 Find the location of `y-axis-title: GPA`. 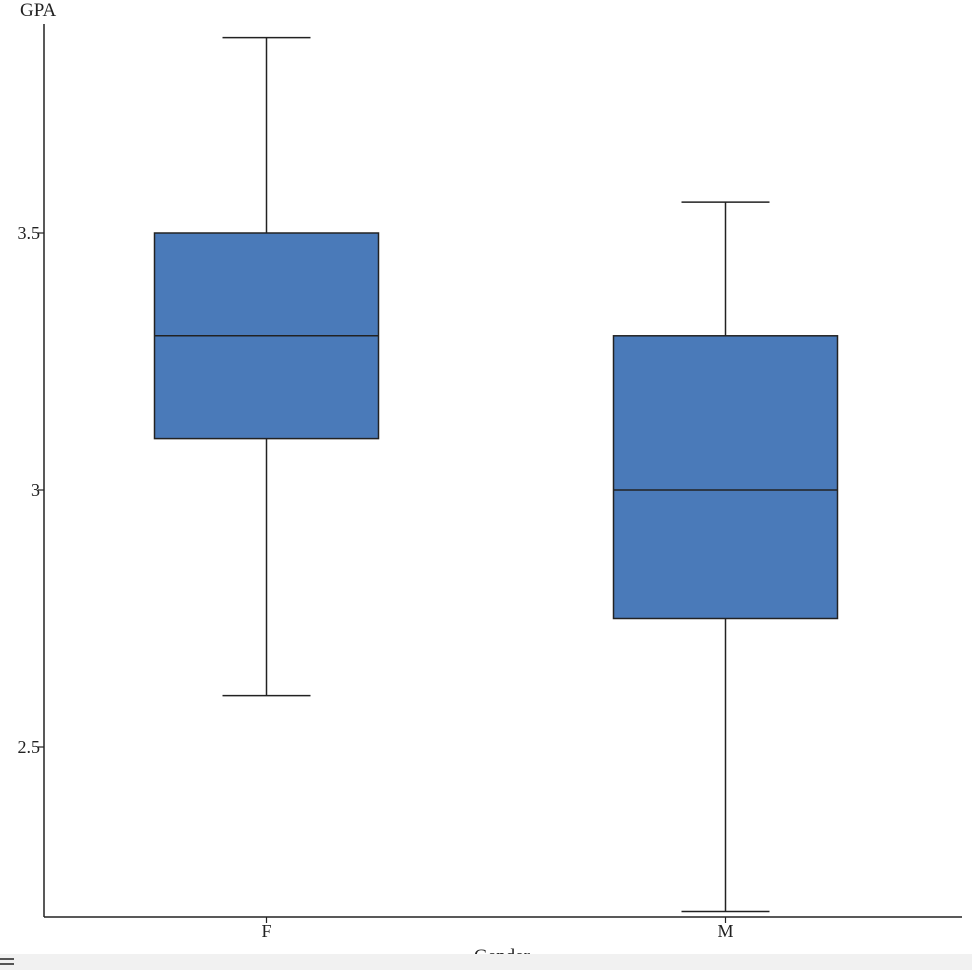

y-axis-title: GPA is located at coordinates (38, 10).